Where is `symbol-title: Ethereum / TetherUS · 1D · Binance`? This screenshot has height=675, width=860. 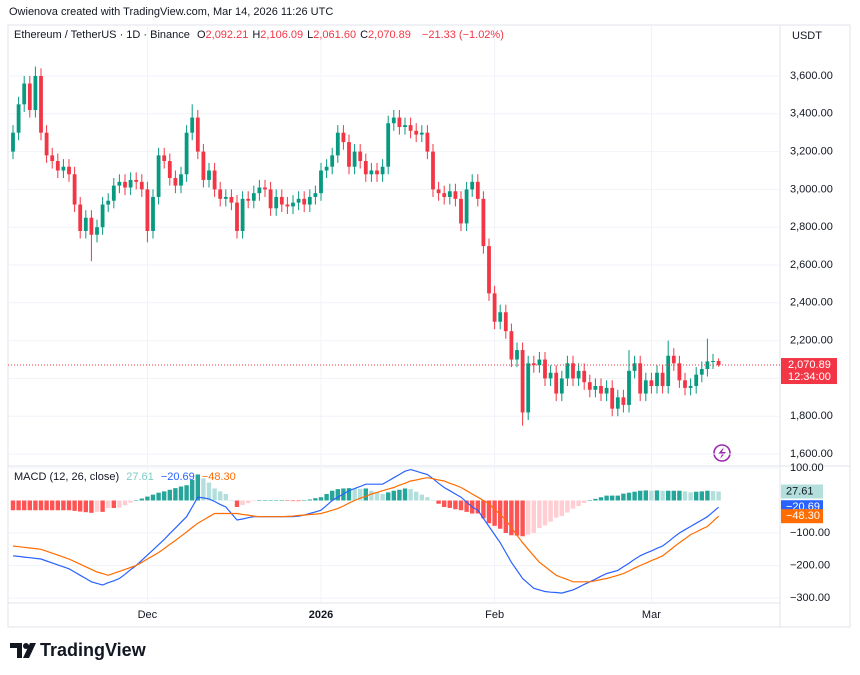 symbol-title: Ethereum / TetherUS · 1D · Binance is located at coordinates (102, 35).